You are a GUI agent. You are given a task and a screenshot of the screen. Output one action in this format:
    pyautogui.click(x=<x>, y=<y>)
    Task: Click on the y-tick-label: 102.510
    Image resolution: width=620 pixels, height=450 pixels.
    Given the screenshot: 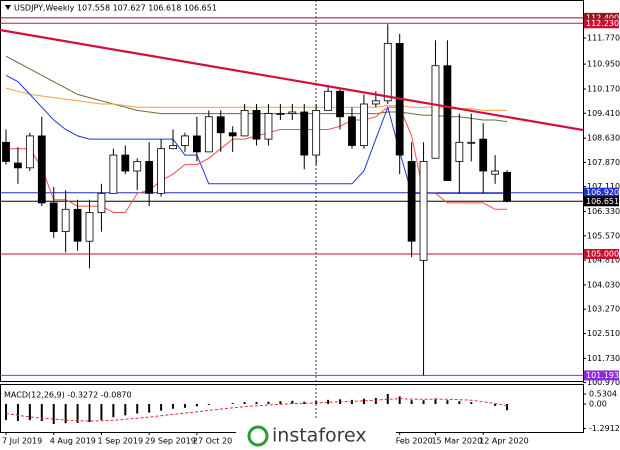 What is the action you would take?
    pyautogui.click(x=603, y=333)
    